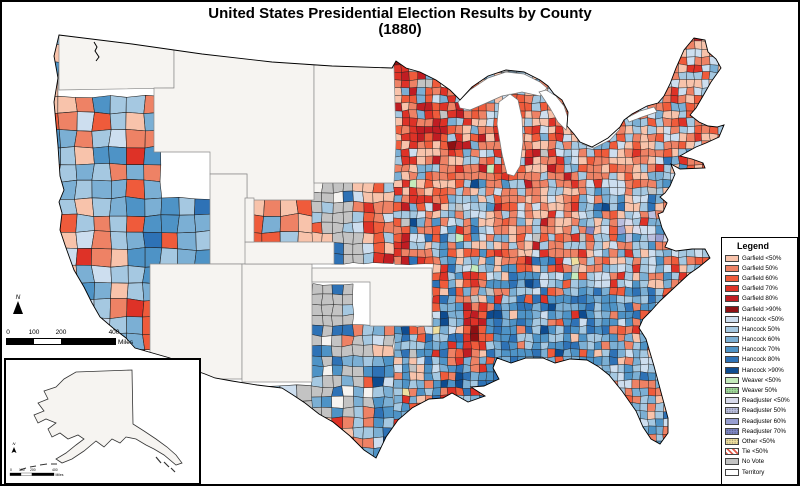  Describe the element at coordinates (18, 297) in the screenshot. I see `north-arrow-label: N` at that location.